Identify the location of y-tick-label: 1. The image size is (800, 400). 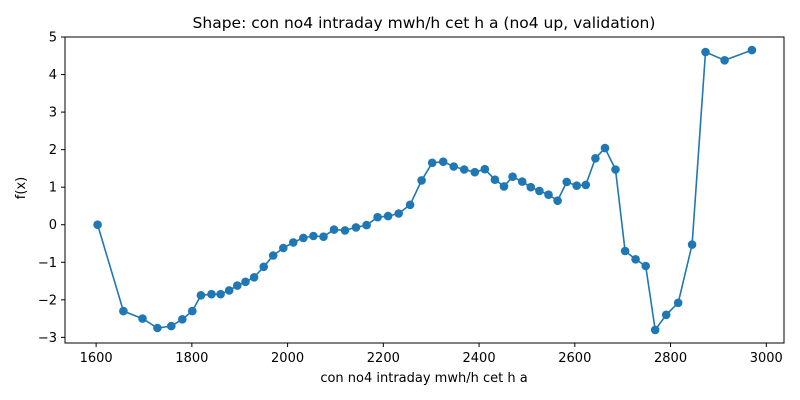
(53, 188).